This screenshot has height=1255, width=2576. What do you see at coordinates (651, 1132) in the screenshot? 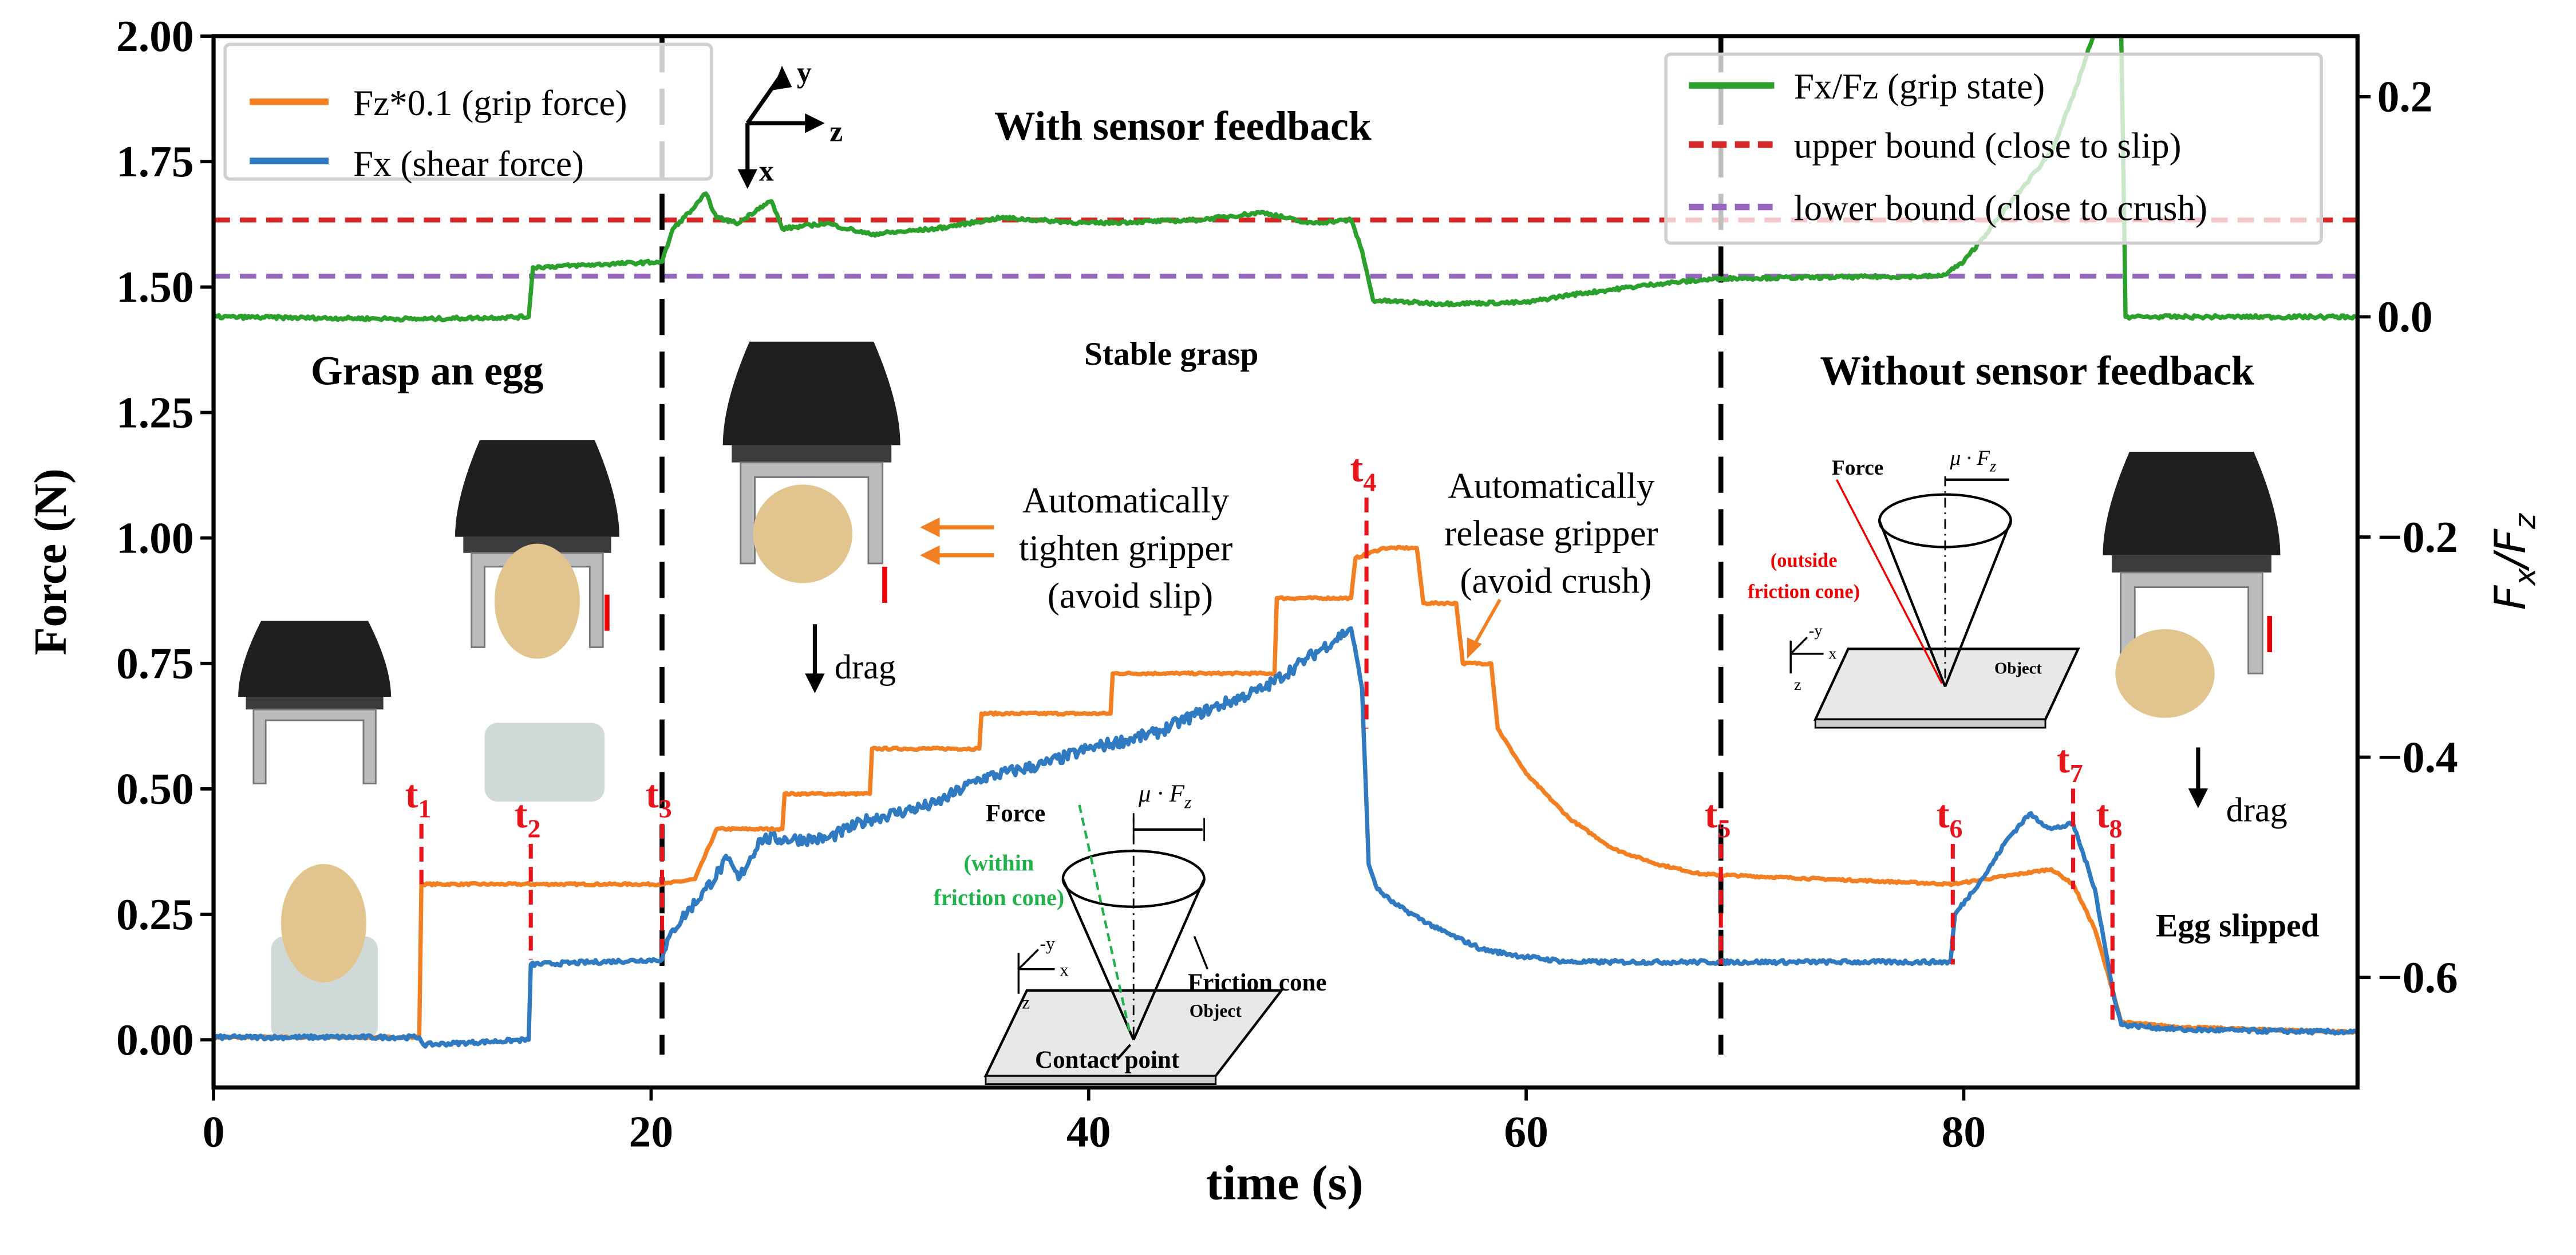
I see `x-tick-label: 20` at bounding box center [651, 1132].